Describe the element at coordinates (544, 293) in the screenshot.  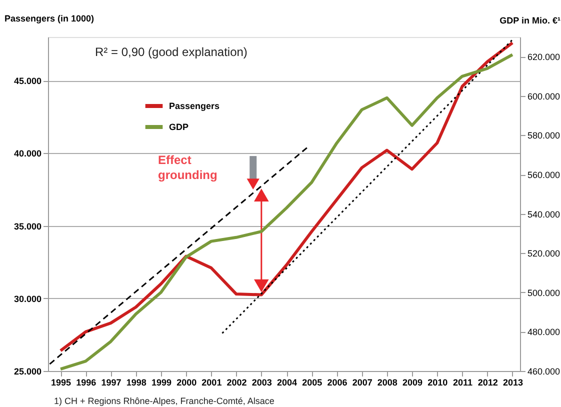
I see `y2-tick-label: 500.000` at that location.